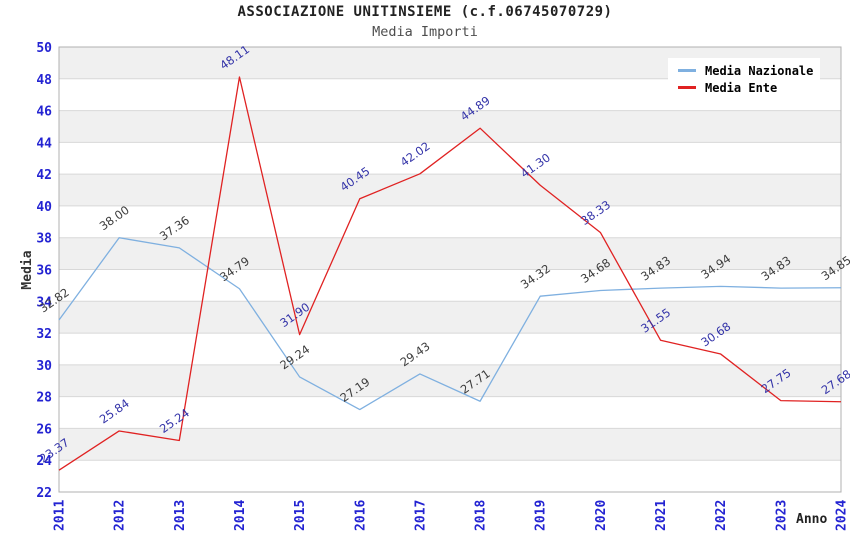  What do you see at coordinates (300, 515) in the screenshot?
I see `x-tick-label: 2015` at bounding box center [300, 515].